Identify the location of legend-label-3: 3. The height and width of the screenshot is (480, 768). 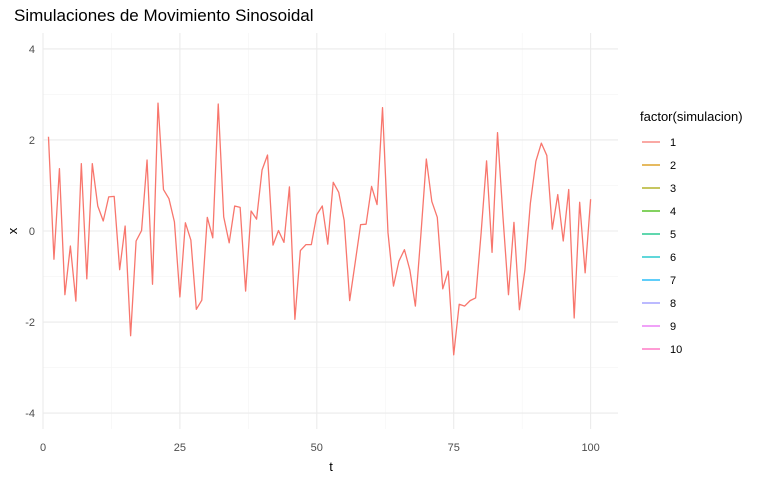
(673, 189).